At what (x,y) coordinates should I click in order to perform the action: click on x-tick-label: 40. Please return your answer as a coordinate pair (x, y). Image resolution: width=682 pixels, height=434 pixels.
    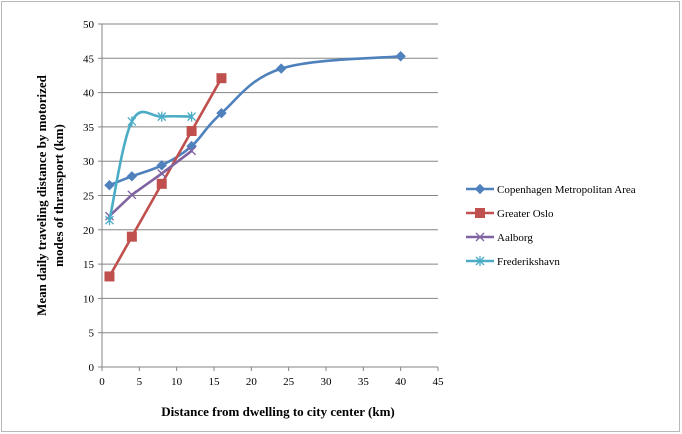
    Looking at the image, I should click on (401, 382).